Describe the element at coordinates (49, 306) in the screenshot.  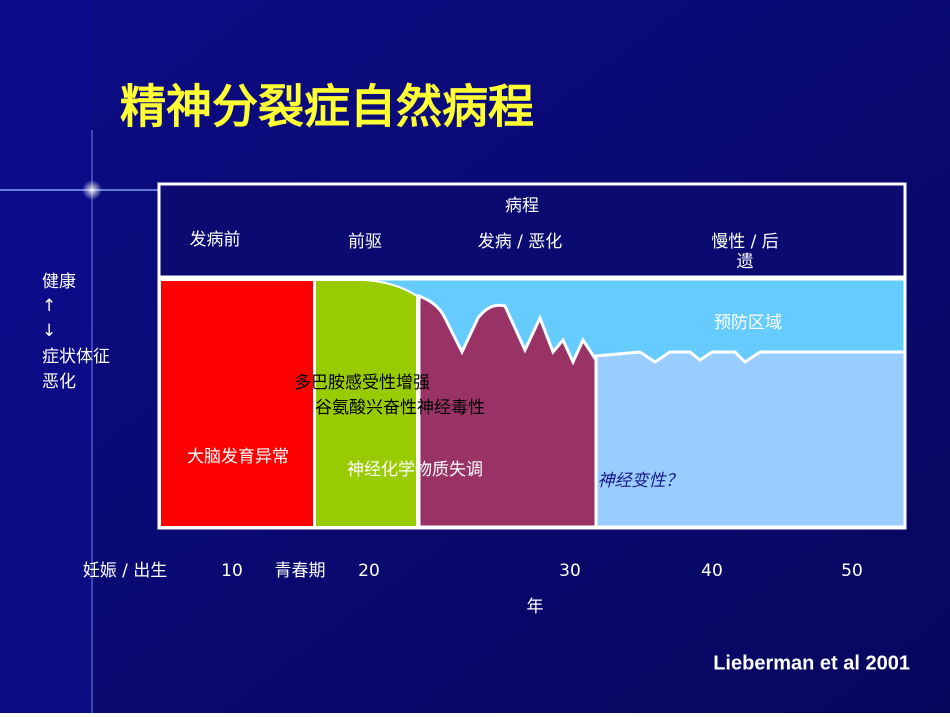
I see `axis-label: ↑` at that location.